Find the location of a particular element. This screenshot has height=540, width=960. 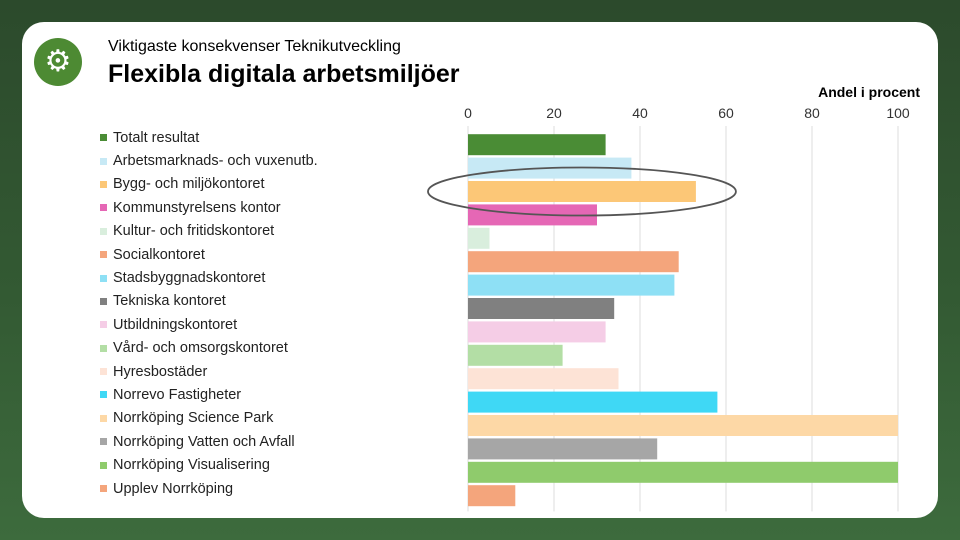

unit-label: Andel i procent is located at coordinates (869, 92).